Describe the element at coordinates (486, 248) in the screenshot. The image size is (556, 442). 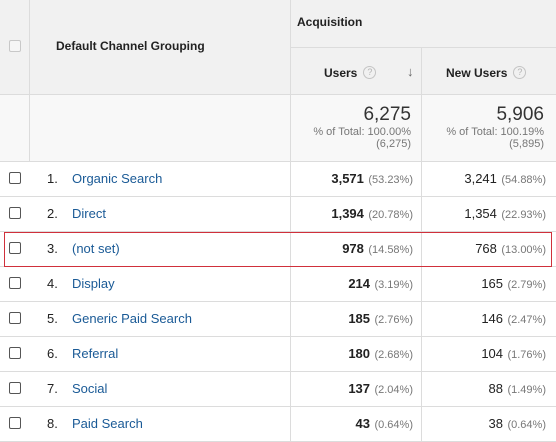
I see `new-users-value: 768` at that location.